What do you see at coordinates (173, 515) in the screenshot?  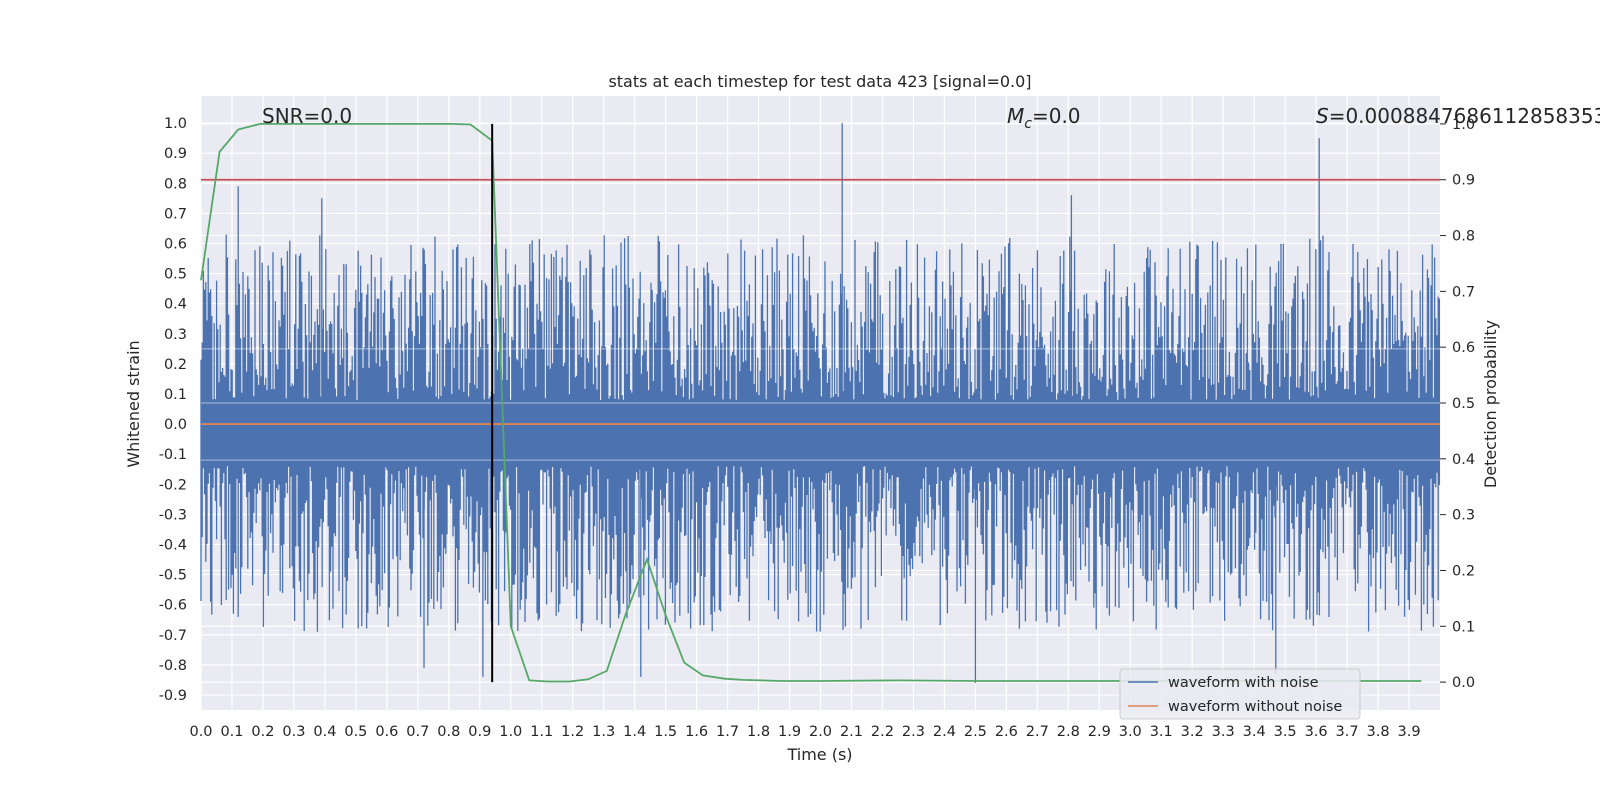 I see `y-tick-label-left: -0.3` at bounding box center [173, 515].